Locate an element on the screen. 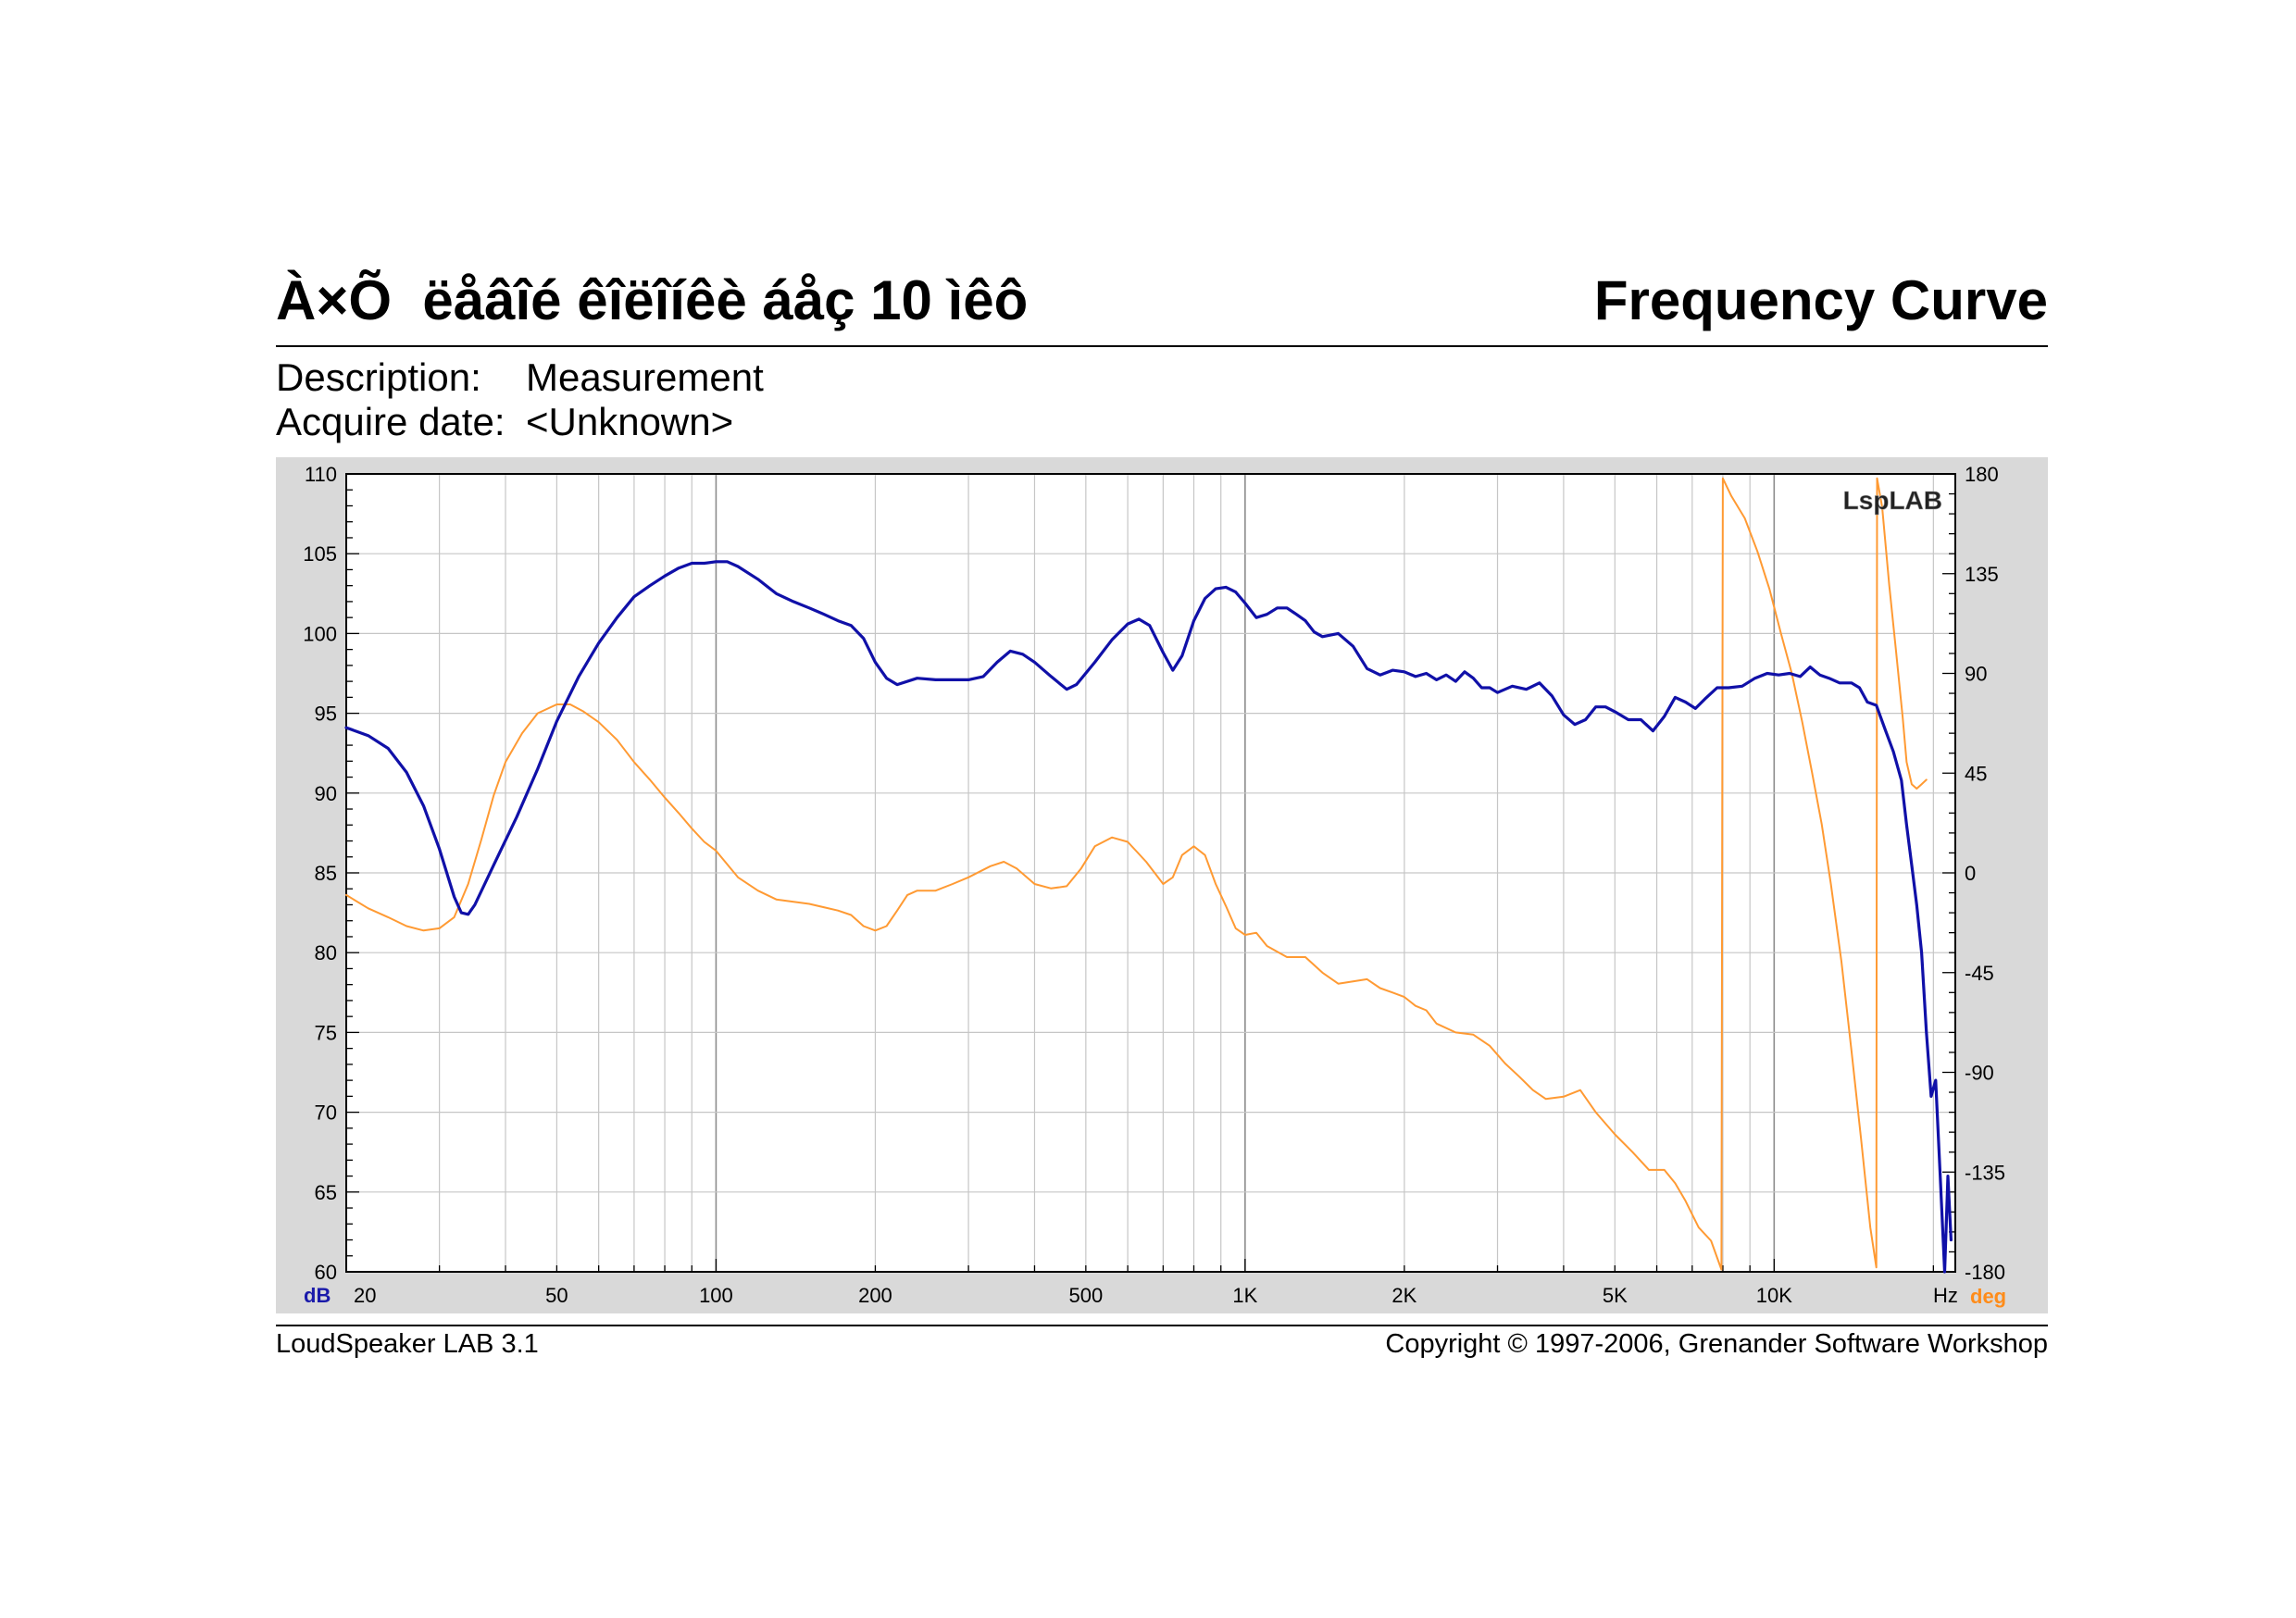 The height and width of the screenshot is (1618, 2296). y-right-tick-label: -180 is located at coordinates (1985, 1272).